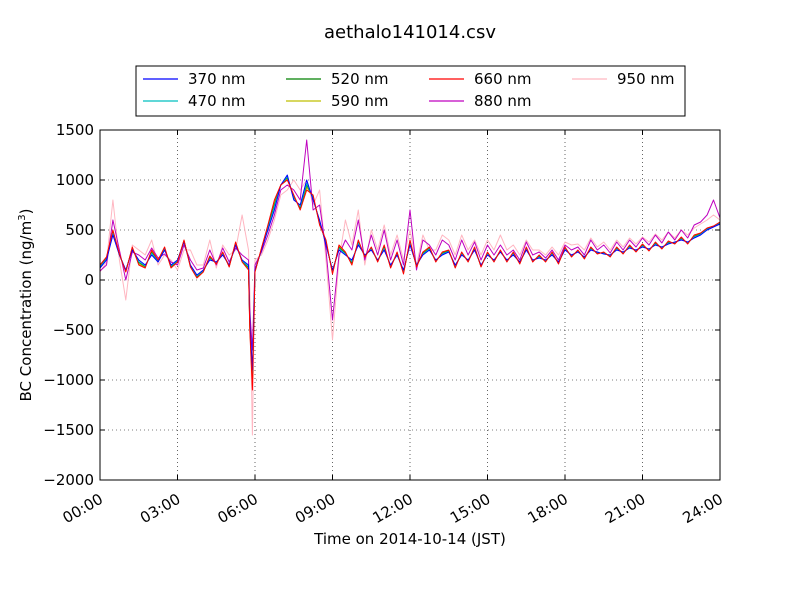  Describe the element at coordinates (360, 101) in the screenshot. I see `legend-label: 590 nm` at that location.